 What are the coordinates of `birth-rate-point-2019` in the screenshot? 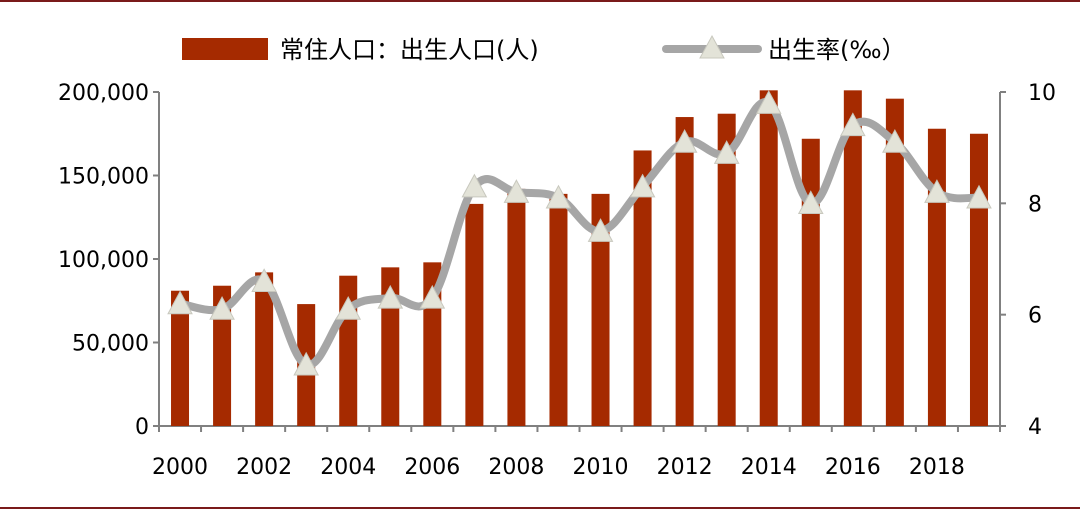 It's located at (979, 196).